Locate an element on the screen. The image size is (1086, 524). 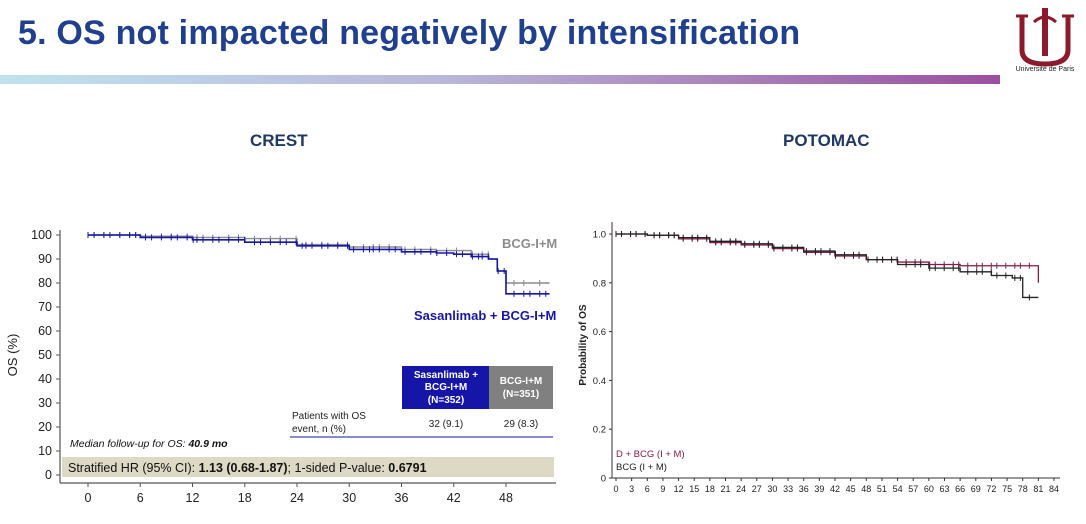
crest-y-label: OS (%) is located at coordinates (12, 355).